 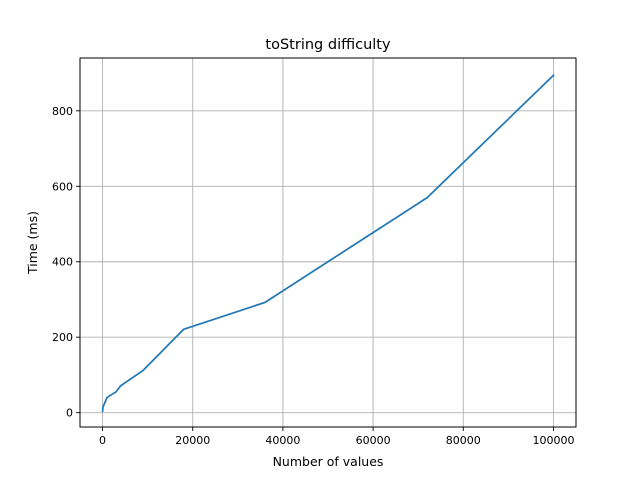 What do you see at coordinates (192, 440) in the screenshot?
I see `x-tick-label: 20000` at bounding box center [192, 440].